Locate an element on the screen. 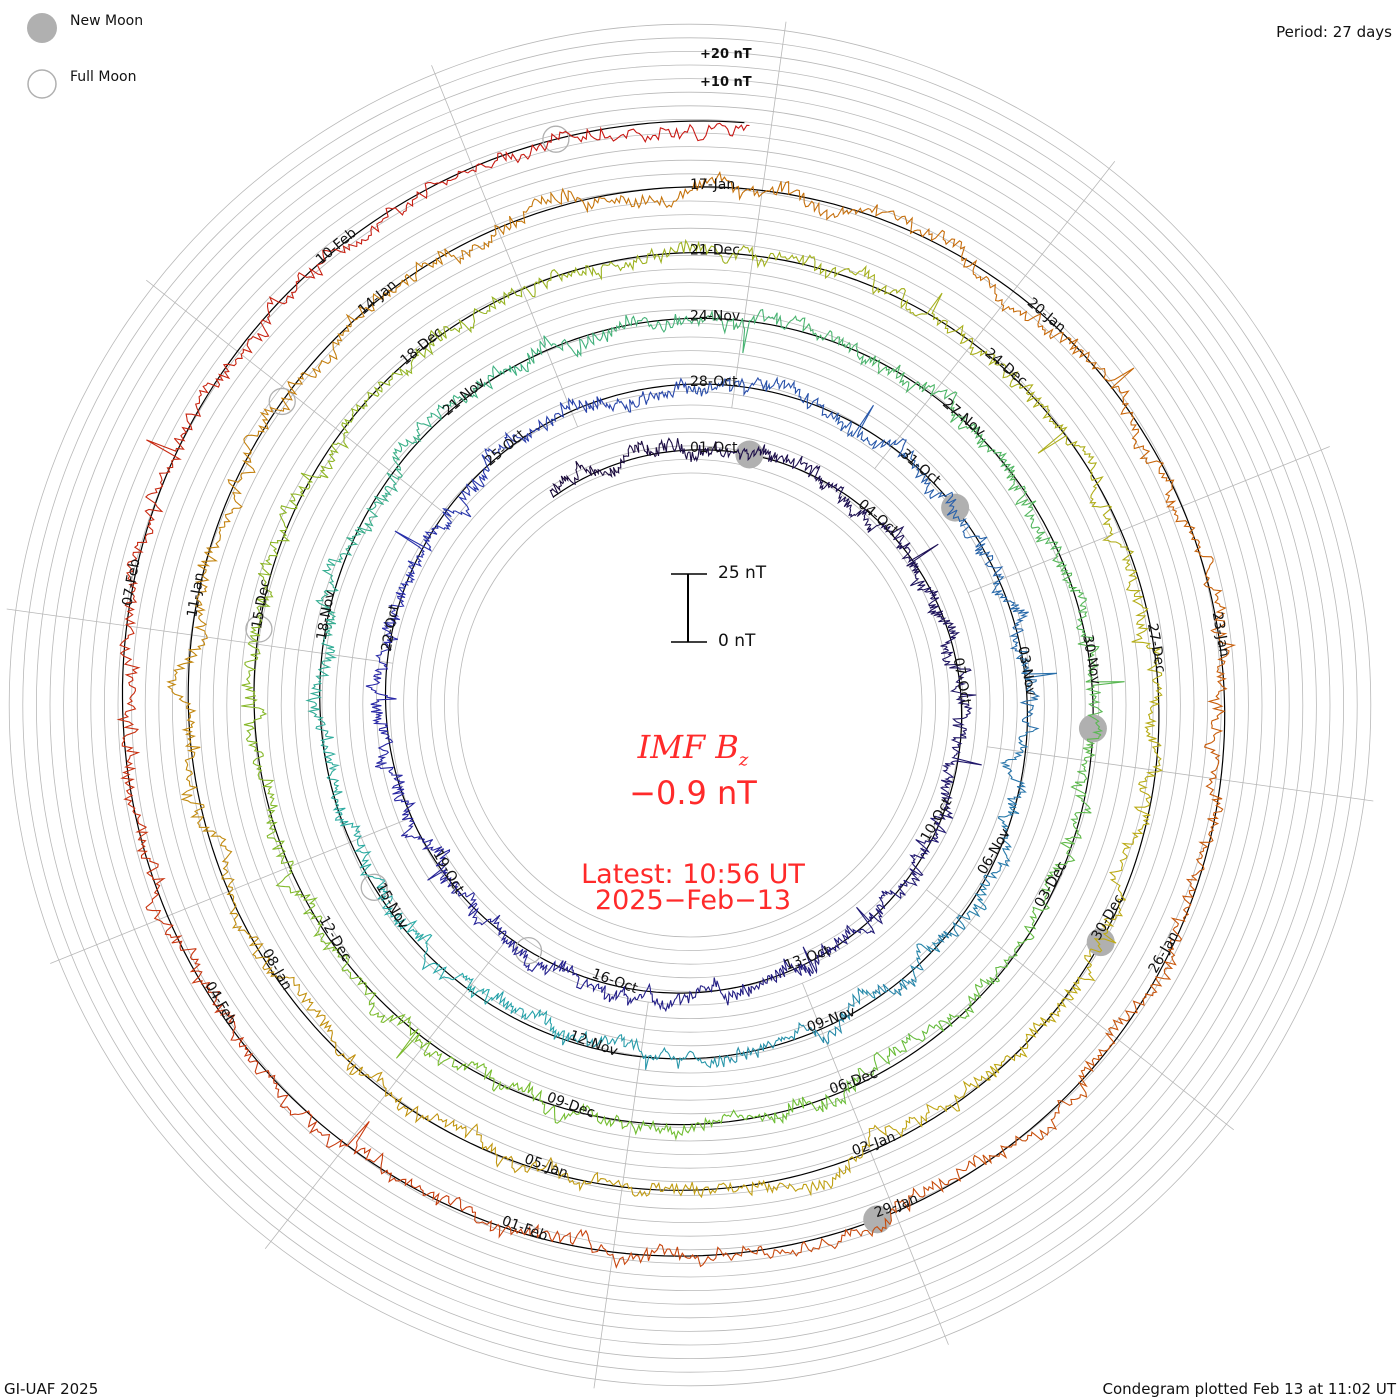  legend-new-moon: New Moon is located at coordinates (107, 21).